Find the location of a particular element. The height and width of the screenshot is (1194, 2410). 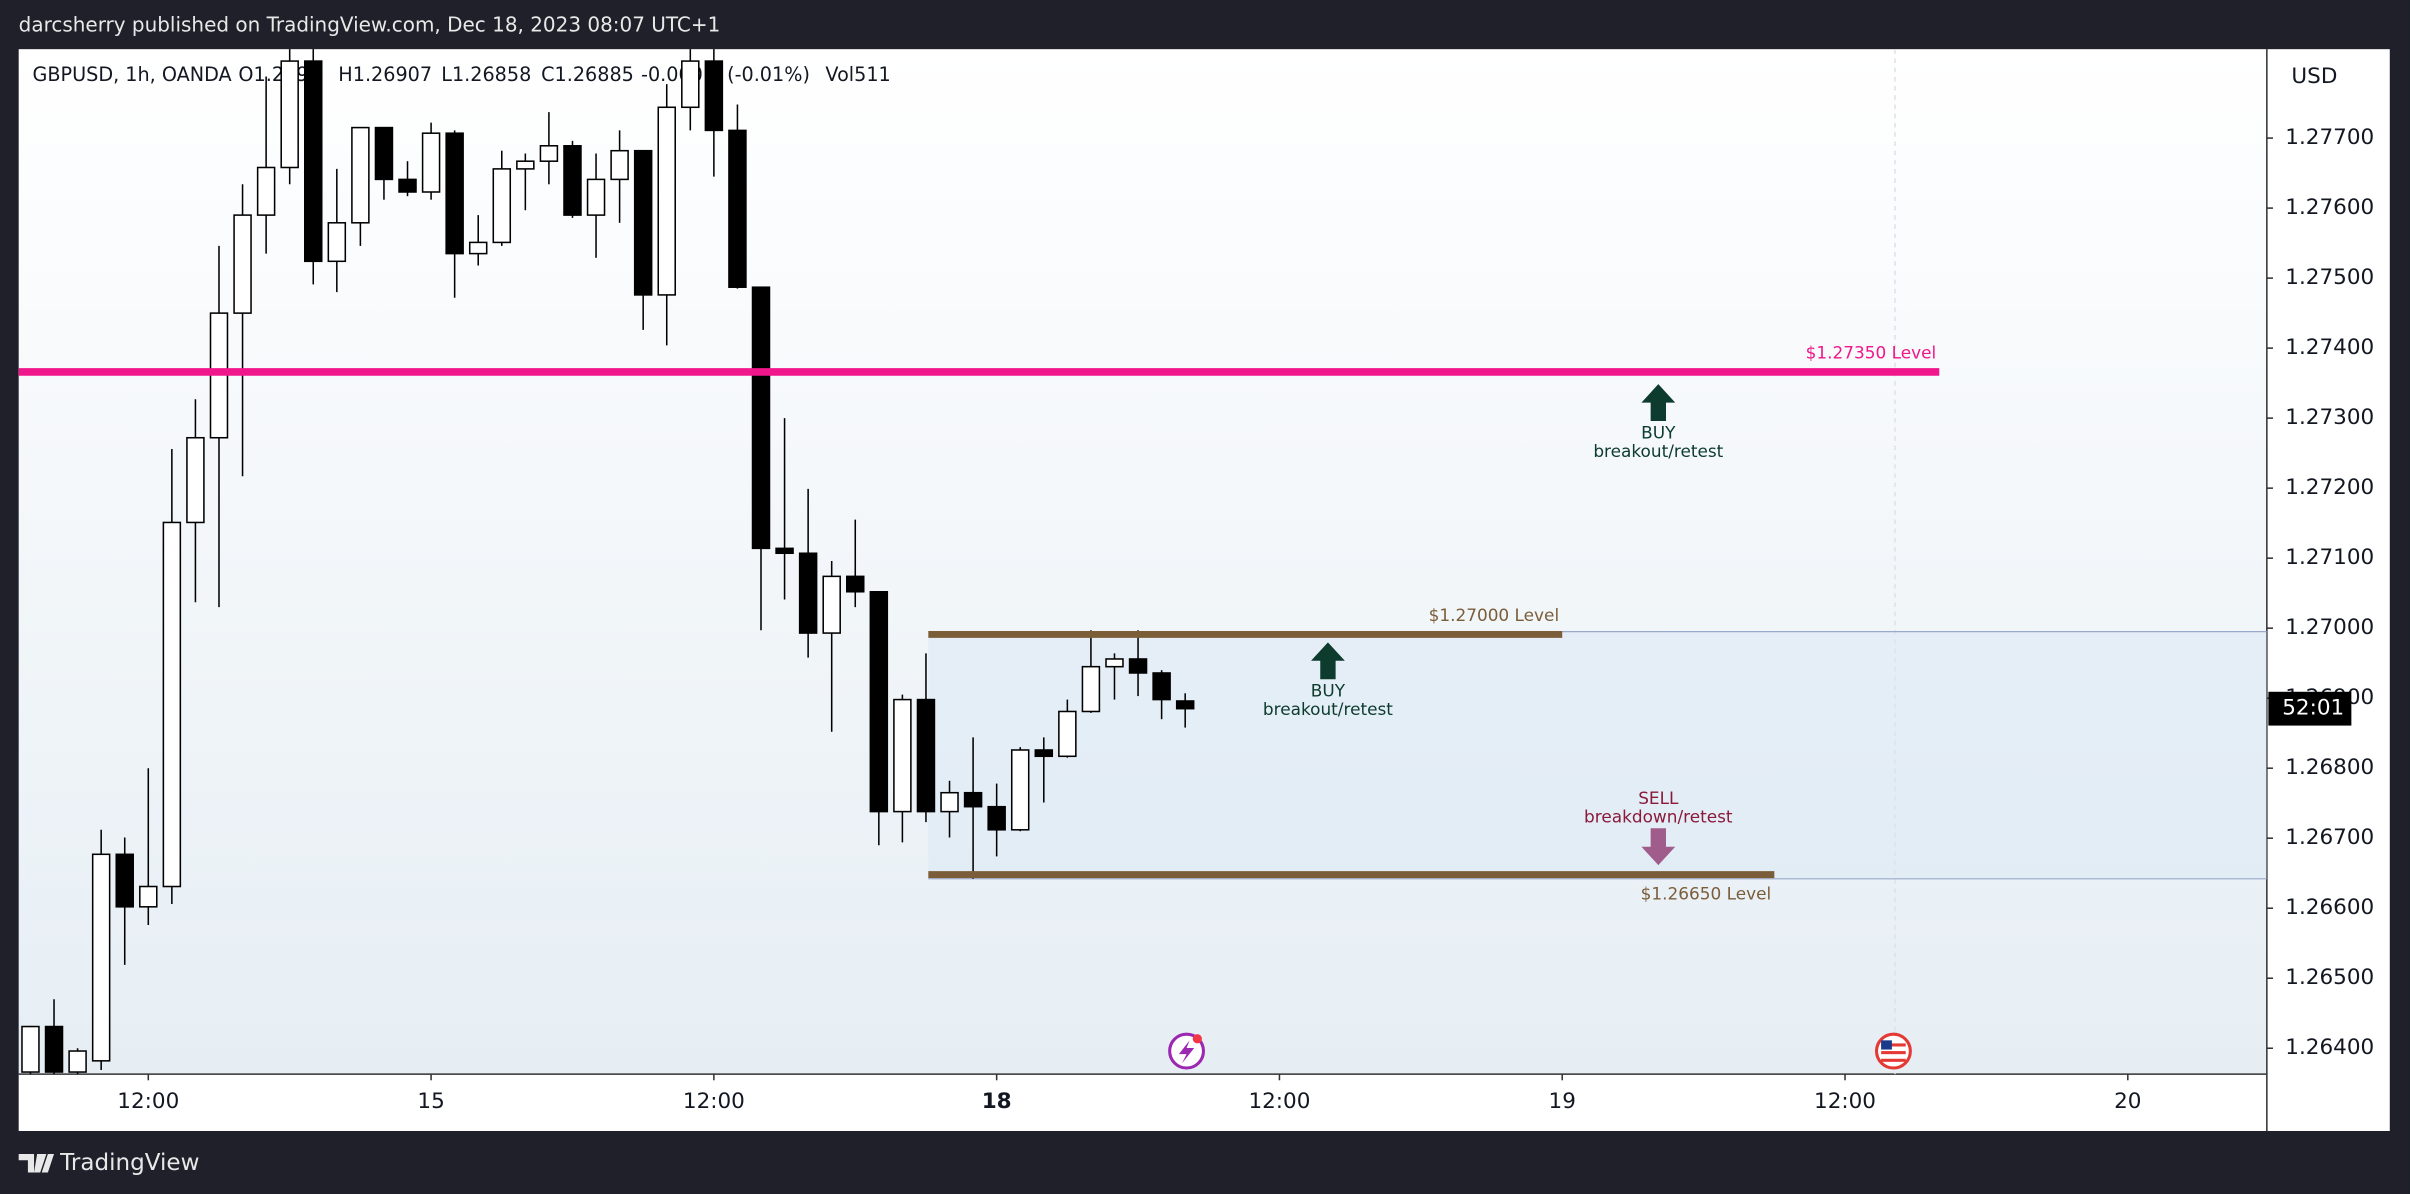

level-label: $1.27350 Level is located at coordinates (1871, 352).